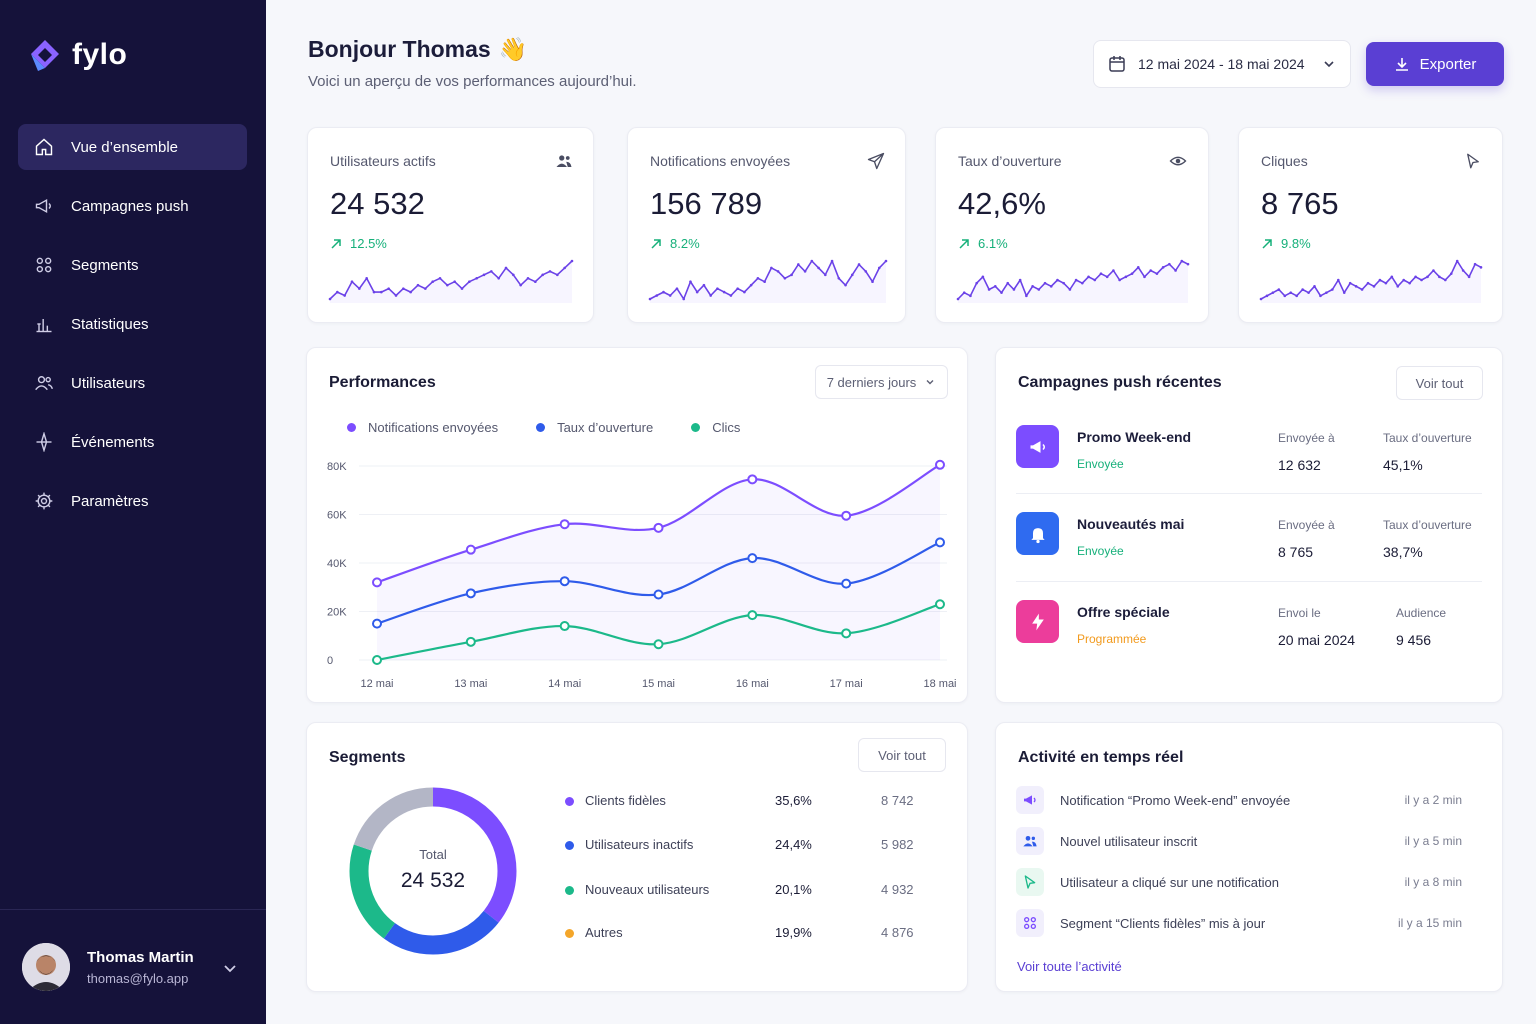  What do you see at coordinates (1100, 464) in the screenshot?
I see `campaign-status: Envoyée` at bounding box center [1100, 464].